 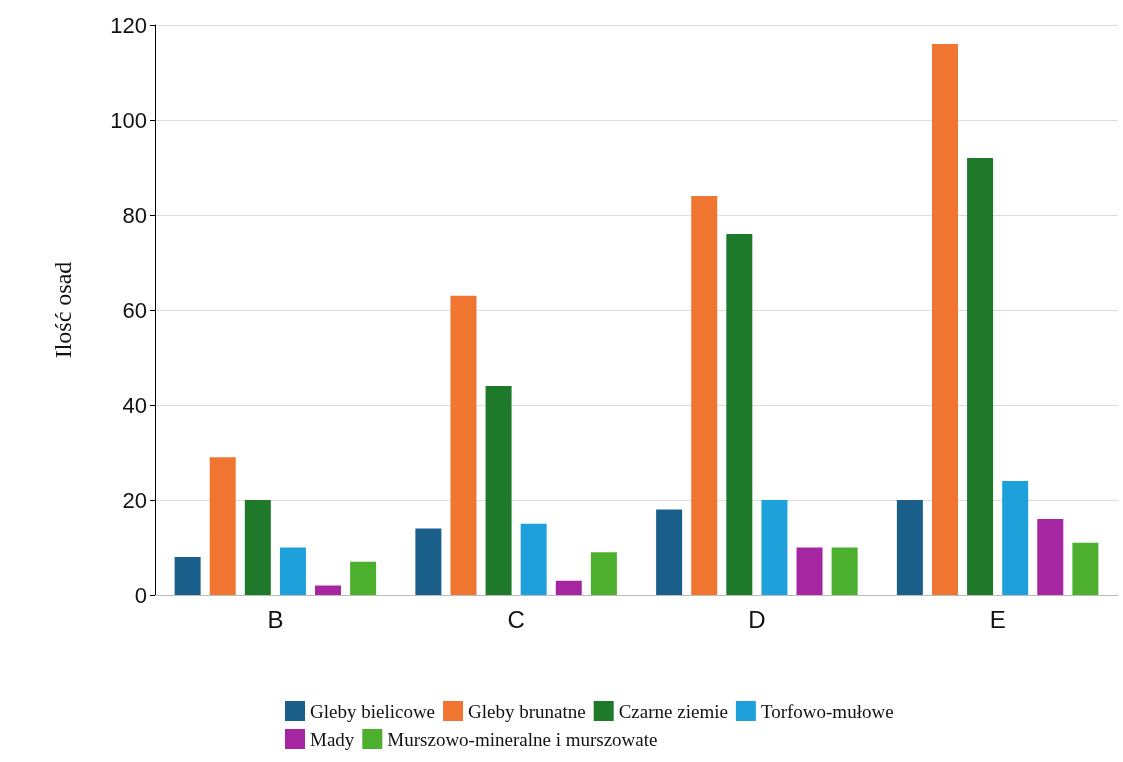 What do you see at coordinates (673, 711) in the screenshot?
I see `legend-label: Czarne ziemie` at bounding box center [673, 711].